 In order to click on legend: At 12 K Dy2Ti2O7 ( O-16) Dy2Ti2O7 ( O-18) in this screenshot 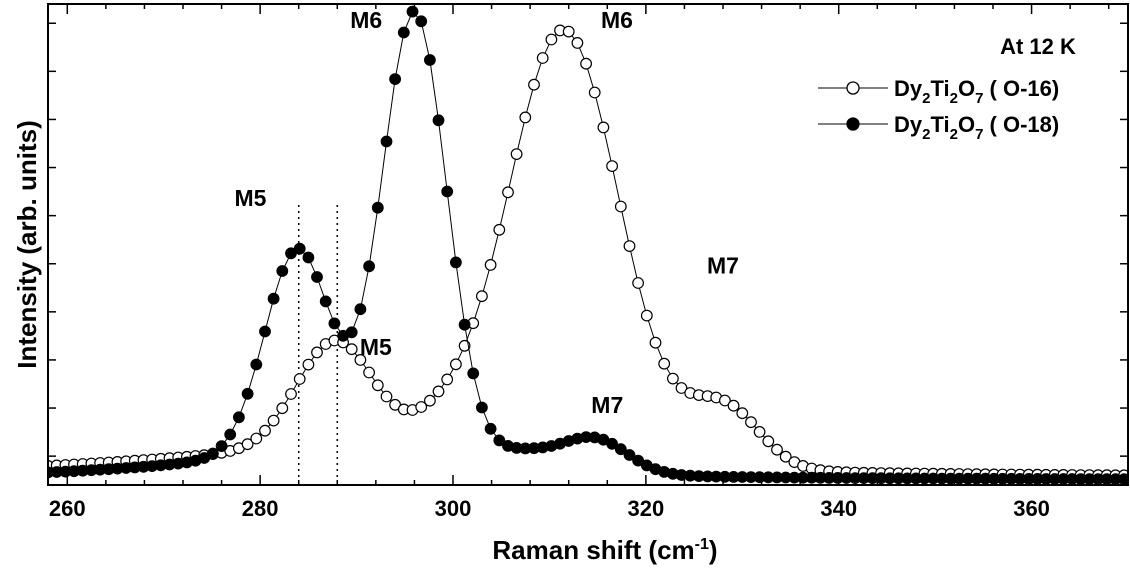, I will do `click(947, 88)`.